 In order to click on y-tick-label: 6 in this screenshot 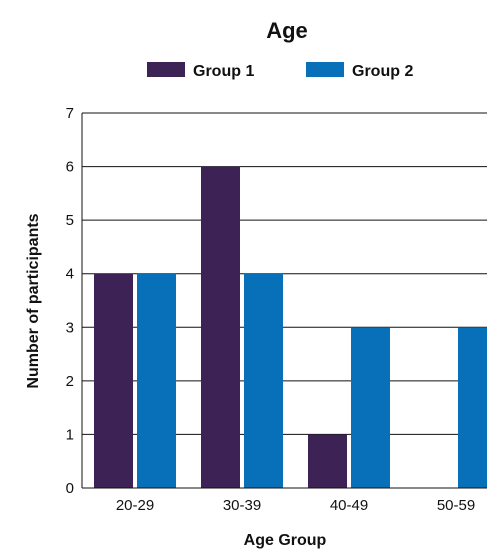, I will do `click(70, 167)`.